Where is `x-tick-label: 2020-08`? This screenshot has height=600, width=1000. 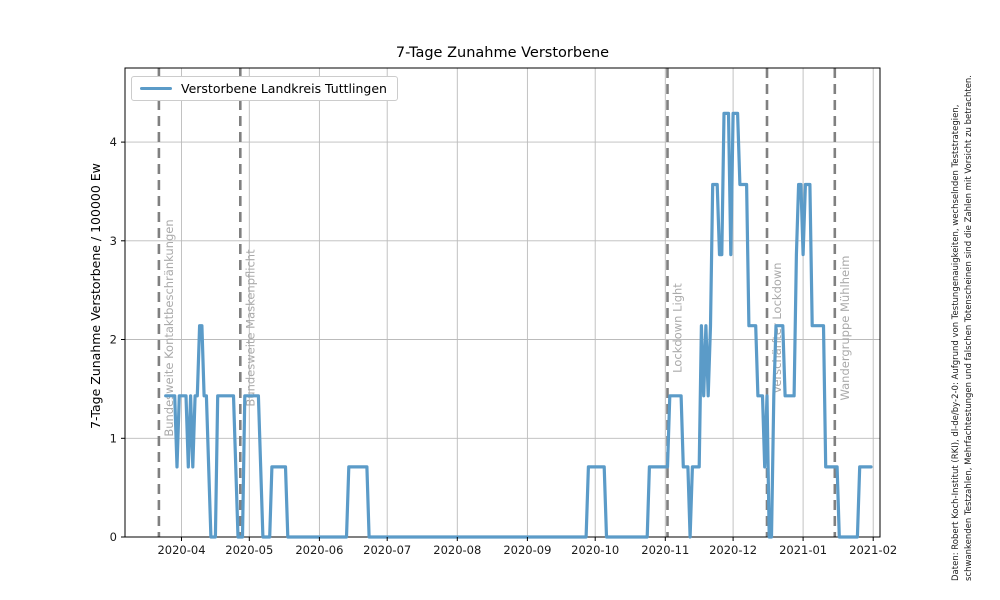
x-tick-label: 2020-08 is located at coordinates (457, 550).